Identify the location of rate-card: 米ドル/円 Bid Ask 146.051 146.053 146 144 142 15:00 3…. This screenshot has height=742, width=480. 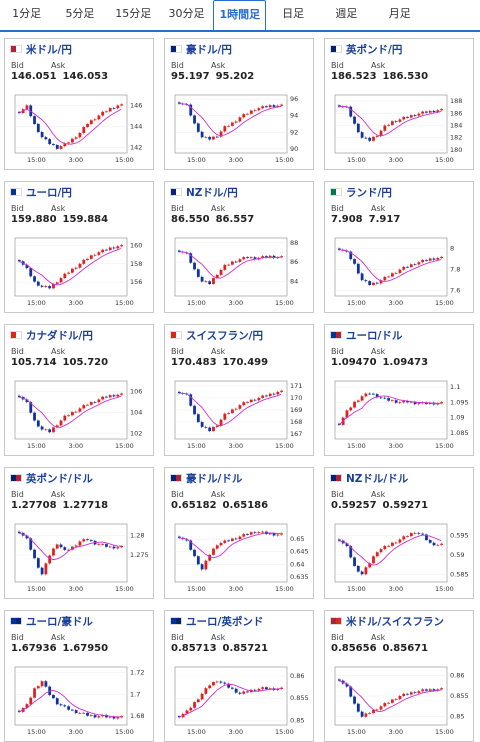
(79, 104).